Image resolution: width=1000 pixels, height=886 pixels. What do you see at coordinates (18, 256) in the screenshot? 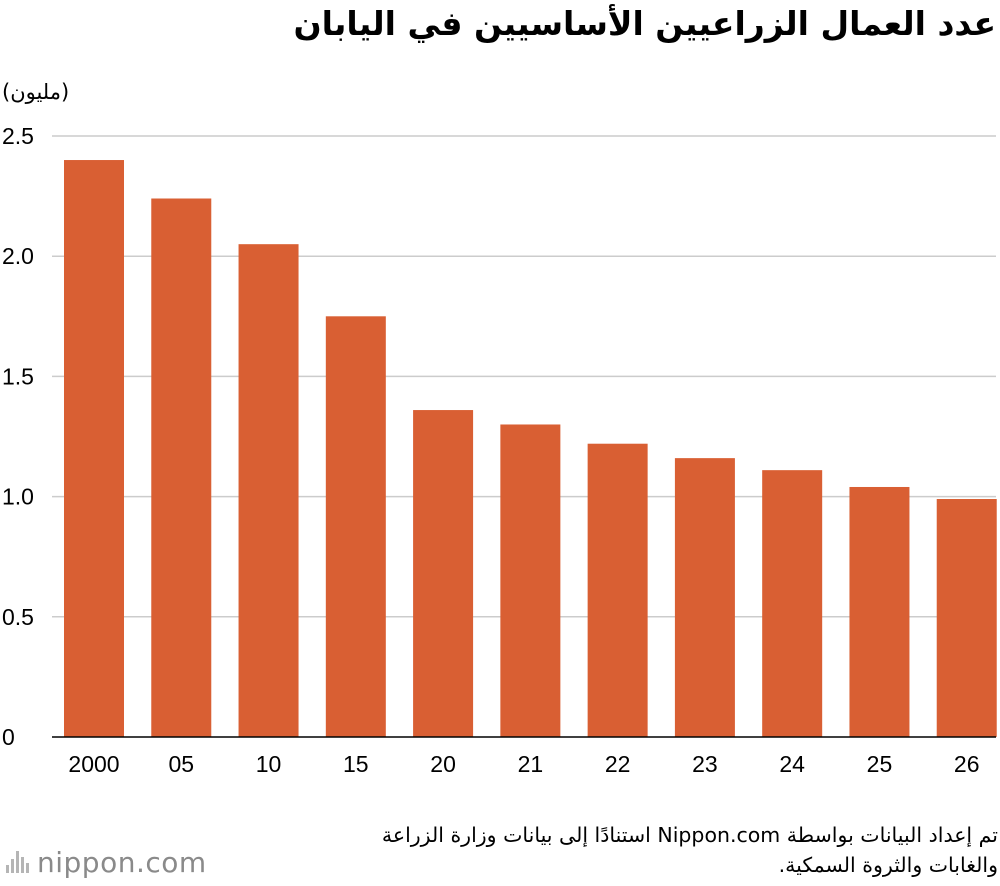
I see `y-tick-label: 2.0` at bounding box center [18, 256].